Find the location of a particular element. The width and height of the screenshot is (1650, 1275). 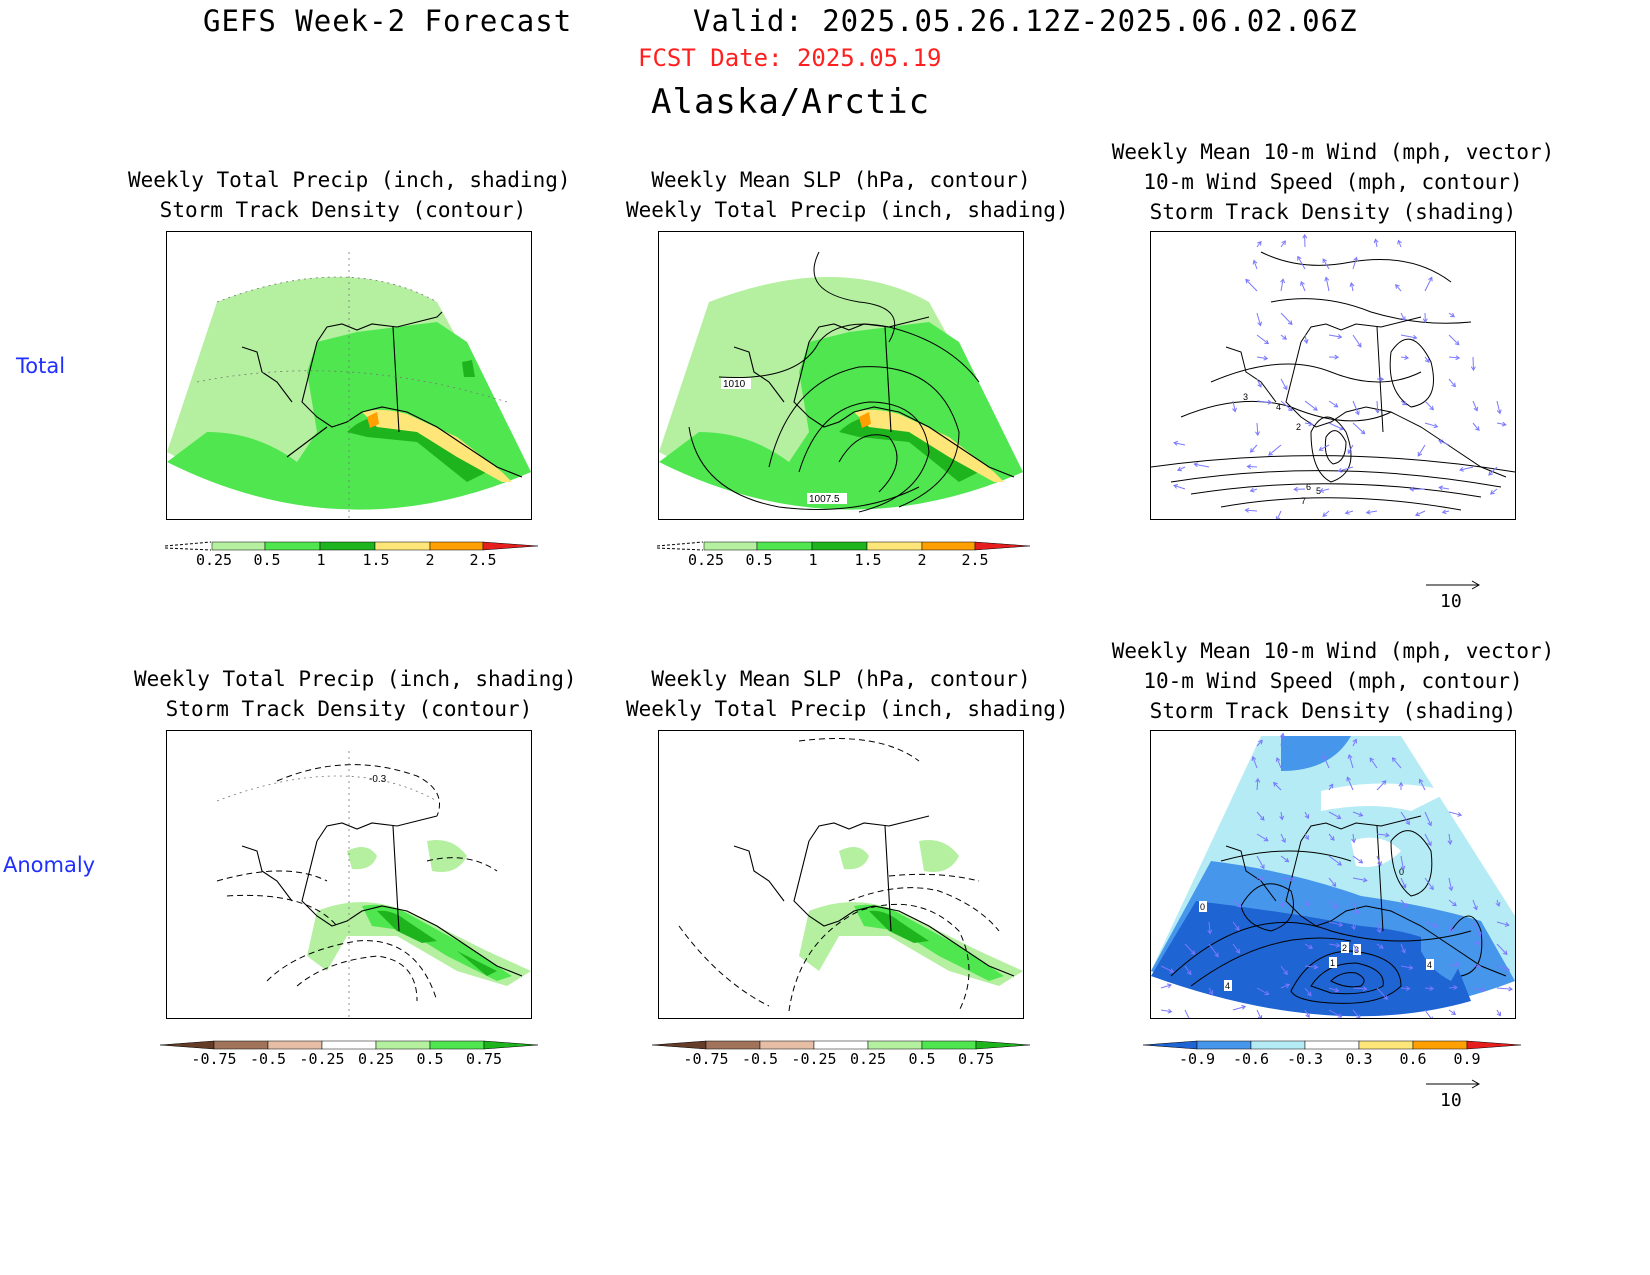

colorbar-precip-total-2: 0.25 0.5 1 1.5 2 2.5 is located at coordinates (844, 555).